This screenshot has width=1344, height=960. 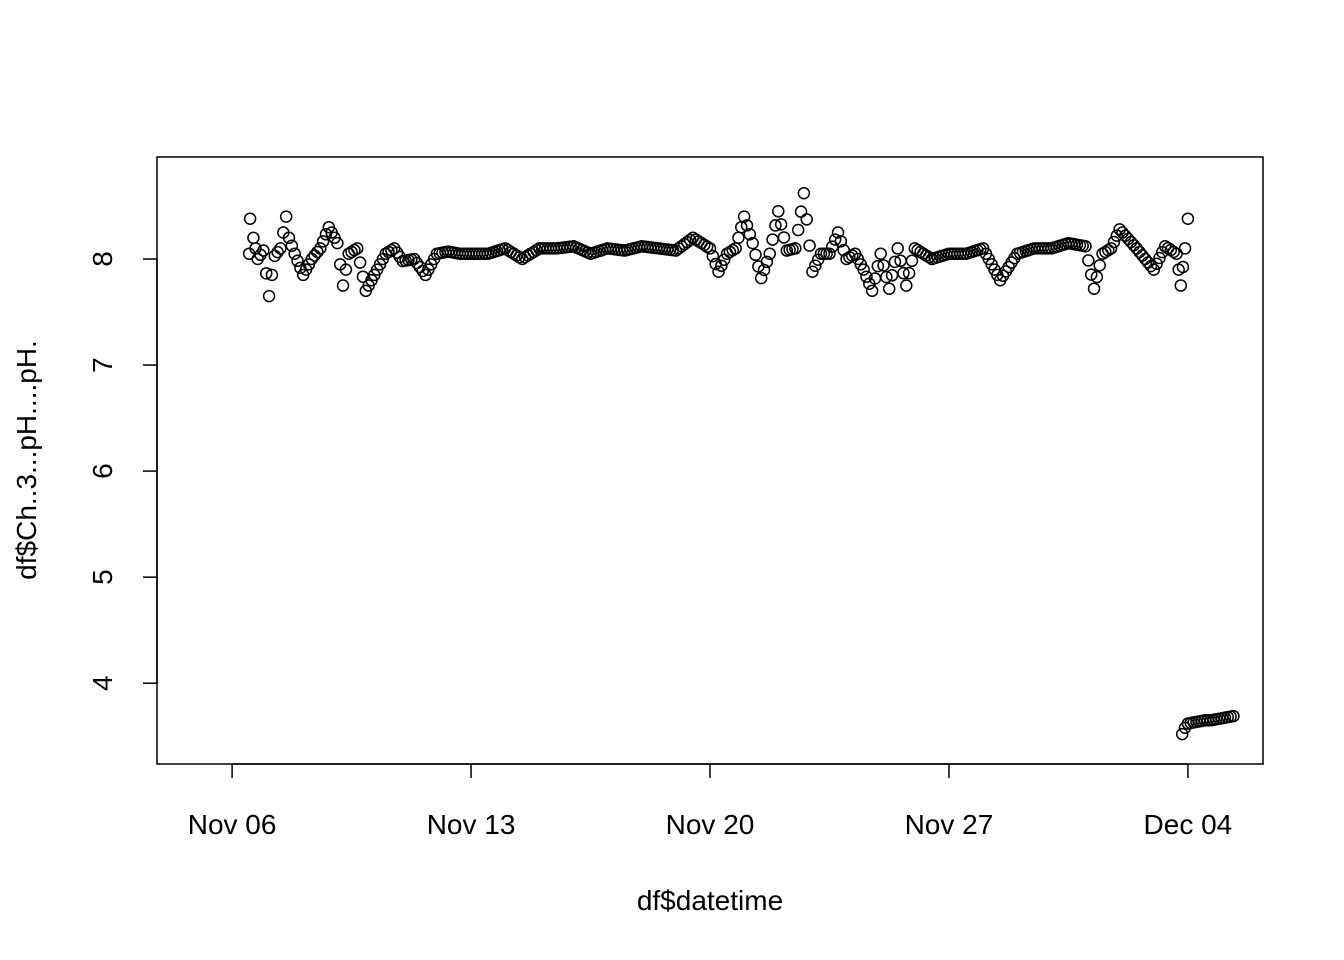 What do you see at coordinates (102, 683) in the screenshot?
I see `y-tick-label-0: 4` at bounding box center [102, 683].